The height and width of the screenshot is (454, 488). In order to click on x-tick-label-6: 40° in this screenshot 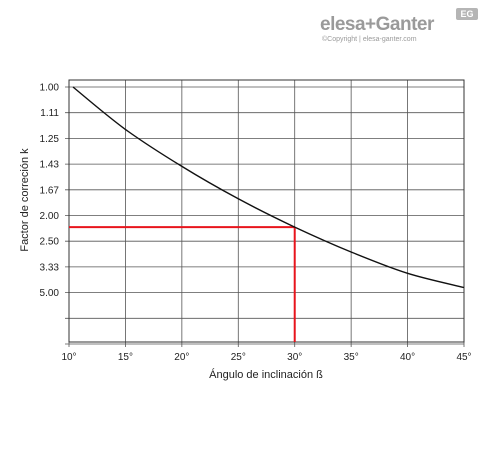, I will do `click(407, 357)`.